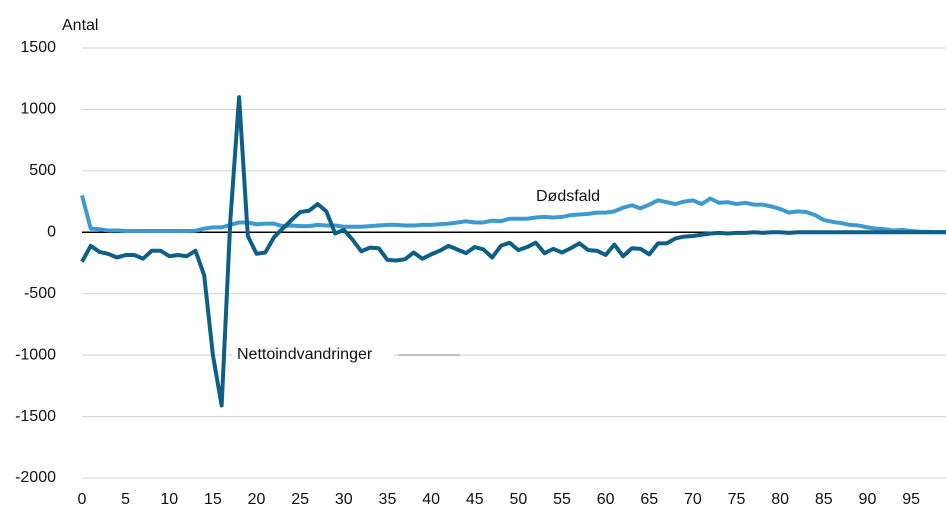  Describe the element at coordinates (51, 232) in the screenshot. I see `y-tick-label: 0` at that location.